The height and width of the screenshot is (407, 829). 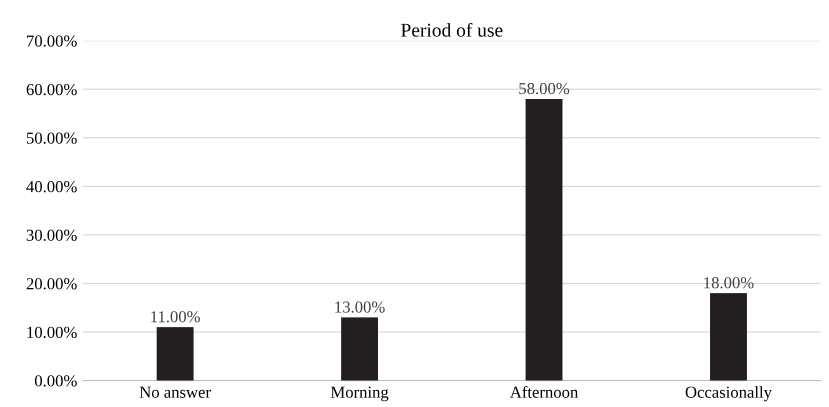 I want to click on y-tick-label: 40.00%, so click(x=51, y=186).